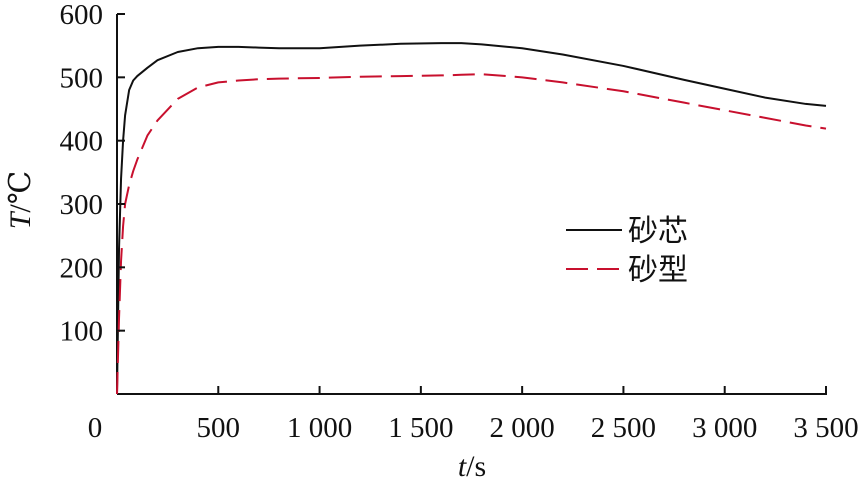 This screenshot has width=867, height=484. I want to click on y-axis-variable: T, so click(20, 219).